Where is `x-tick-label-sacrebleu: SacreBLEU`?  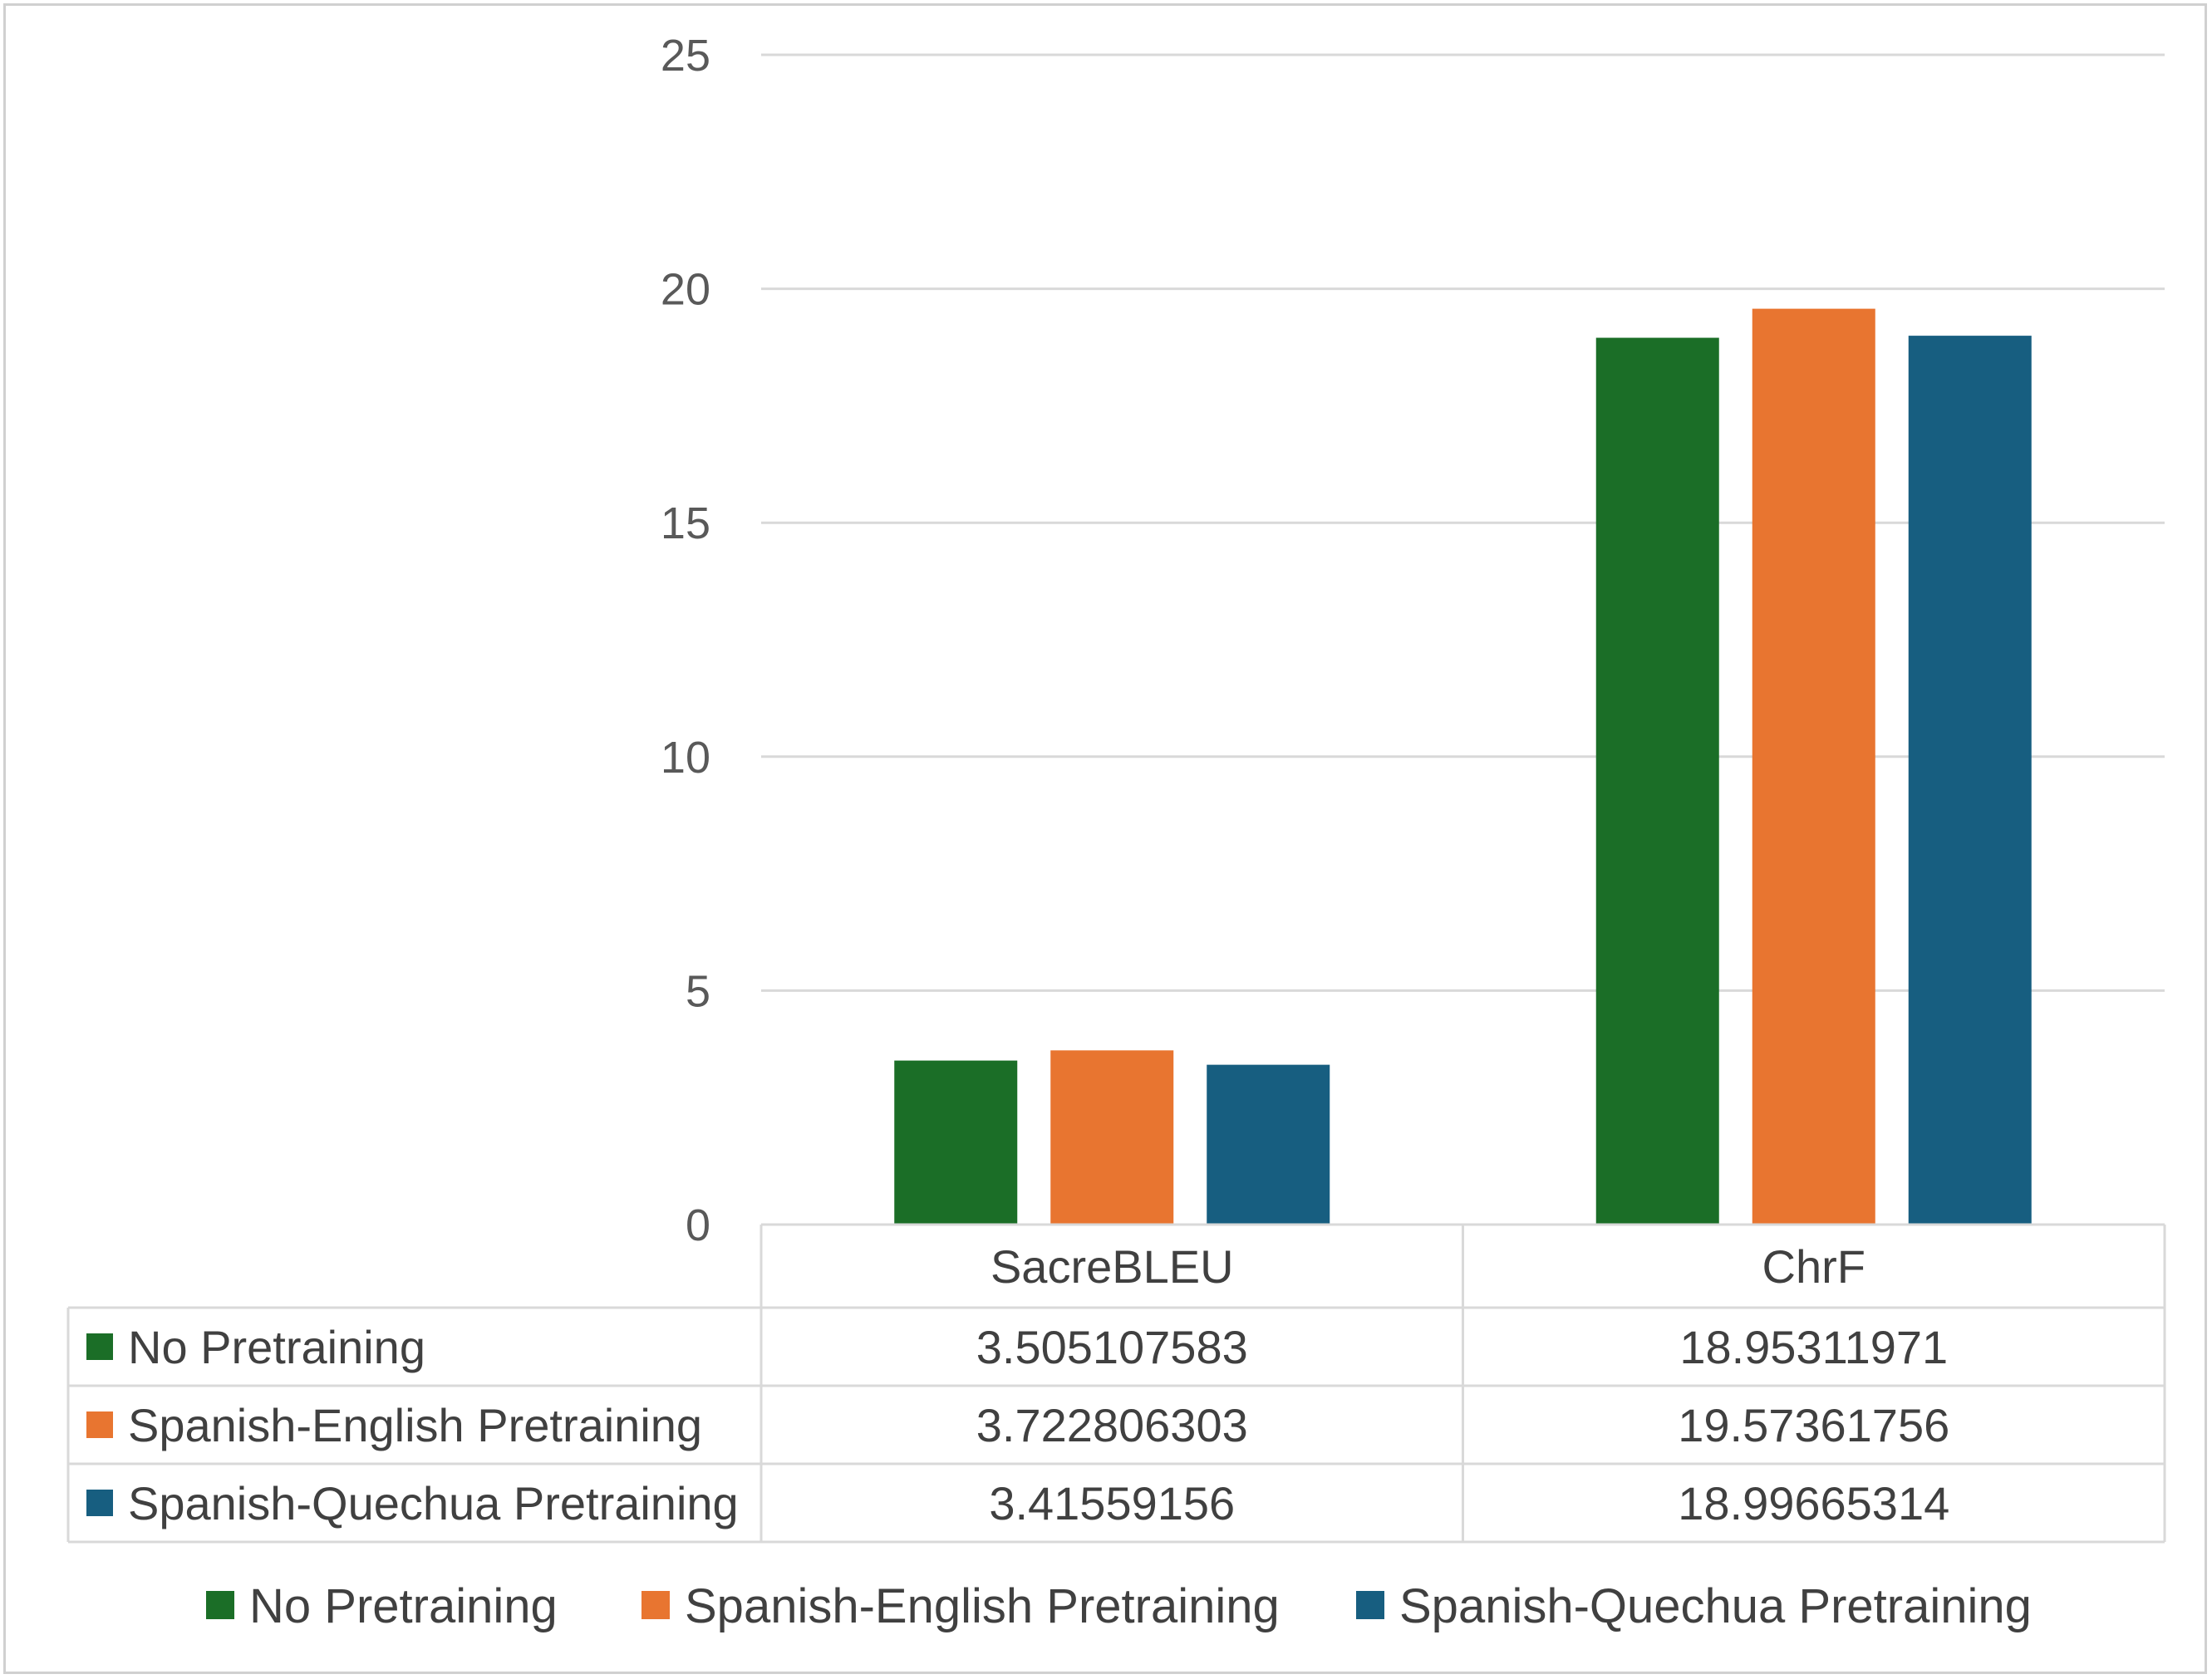 x-tick-label-sacrebleu: SacreBLEU is located at coordinates (1112, 1267).